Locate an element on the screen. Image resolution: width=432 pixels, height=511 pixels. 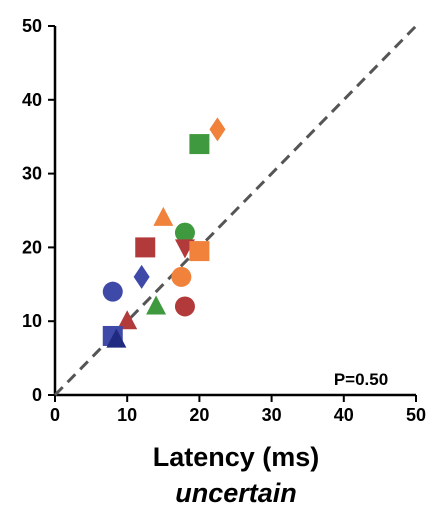
x-tick-label: 40 is located at coordinates (344, 415).